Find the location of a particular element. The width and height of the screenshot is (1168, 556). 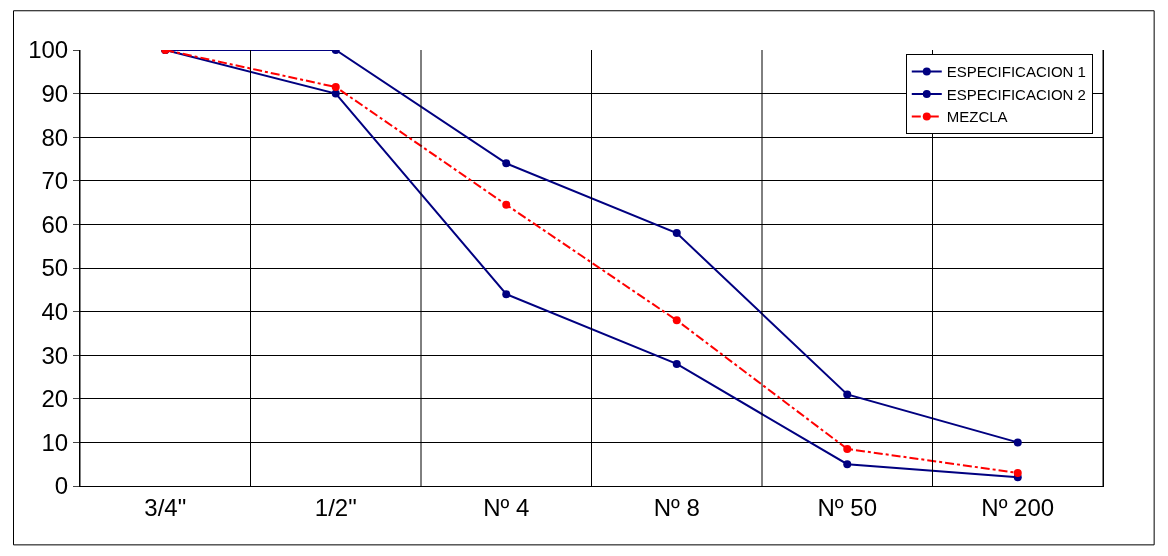

legend-label: ESPECIFICACION 2 is located at coordinates (1016, 94).